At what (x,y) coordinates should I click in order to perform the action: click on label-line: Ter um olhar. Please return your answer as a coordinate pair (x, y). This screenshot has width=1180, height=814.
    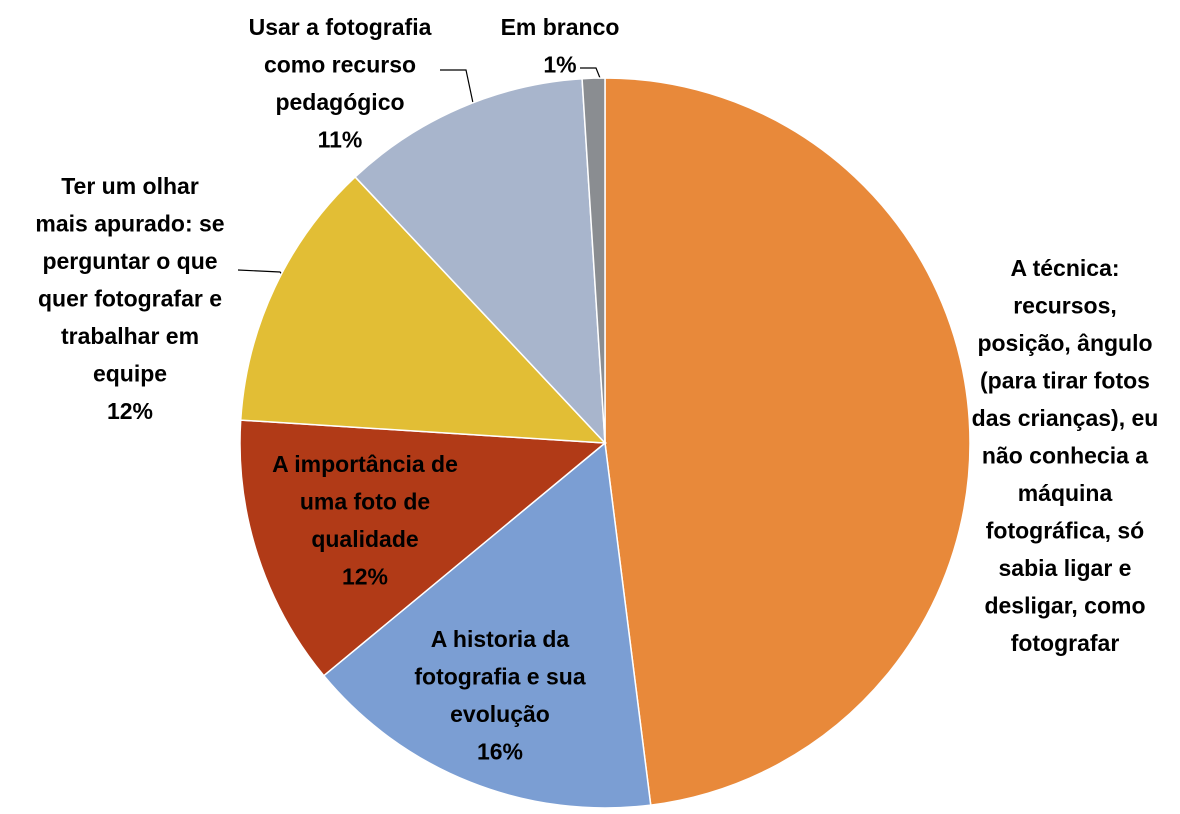
    Looking at the image, I should click on (130, 186).